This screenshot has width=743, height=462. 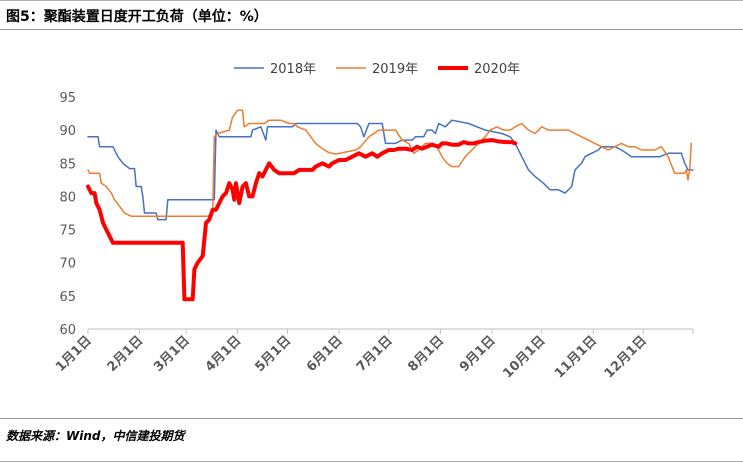 I want to click on legend-label: 2019年, so click(x=395, y=69).